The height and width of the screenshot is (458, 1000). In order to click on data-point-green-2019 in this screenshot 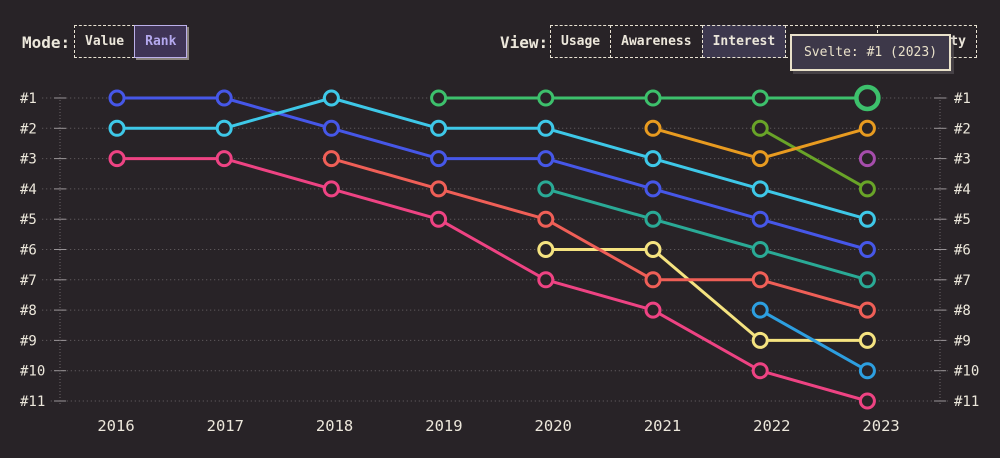, I will do `click(439, 98)`.